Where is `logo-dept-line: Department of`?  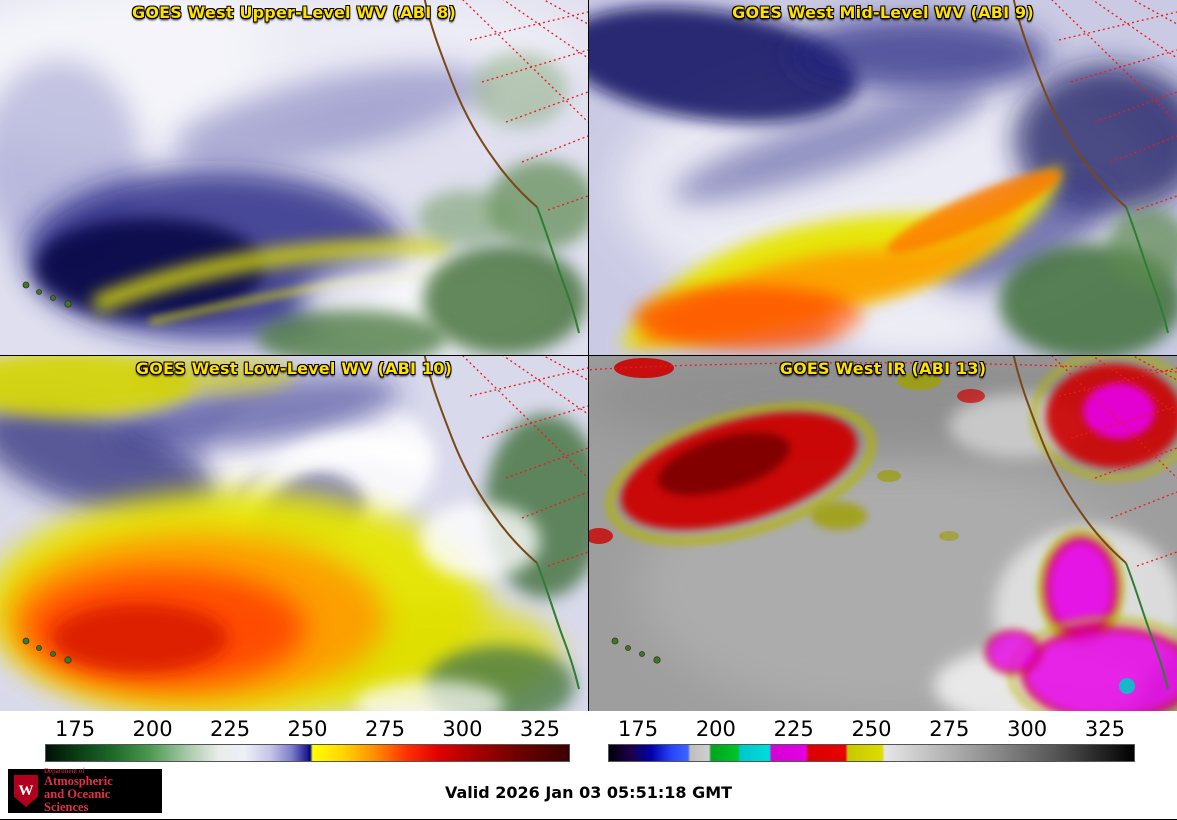 logo-dept-line: Department of is located at coordinates (64, 771).